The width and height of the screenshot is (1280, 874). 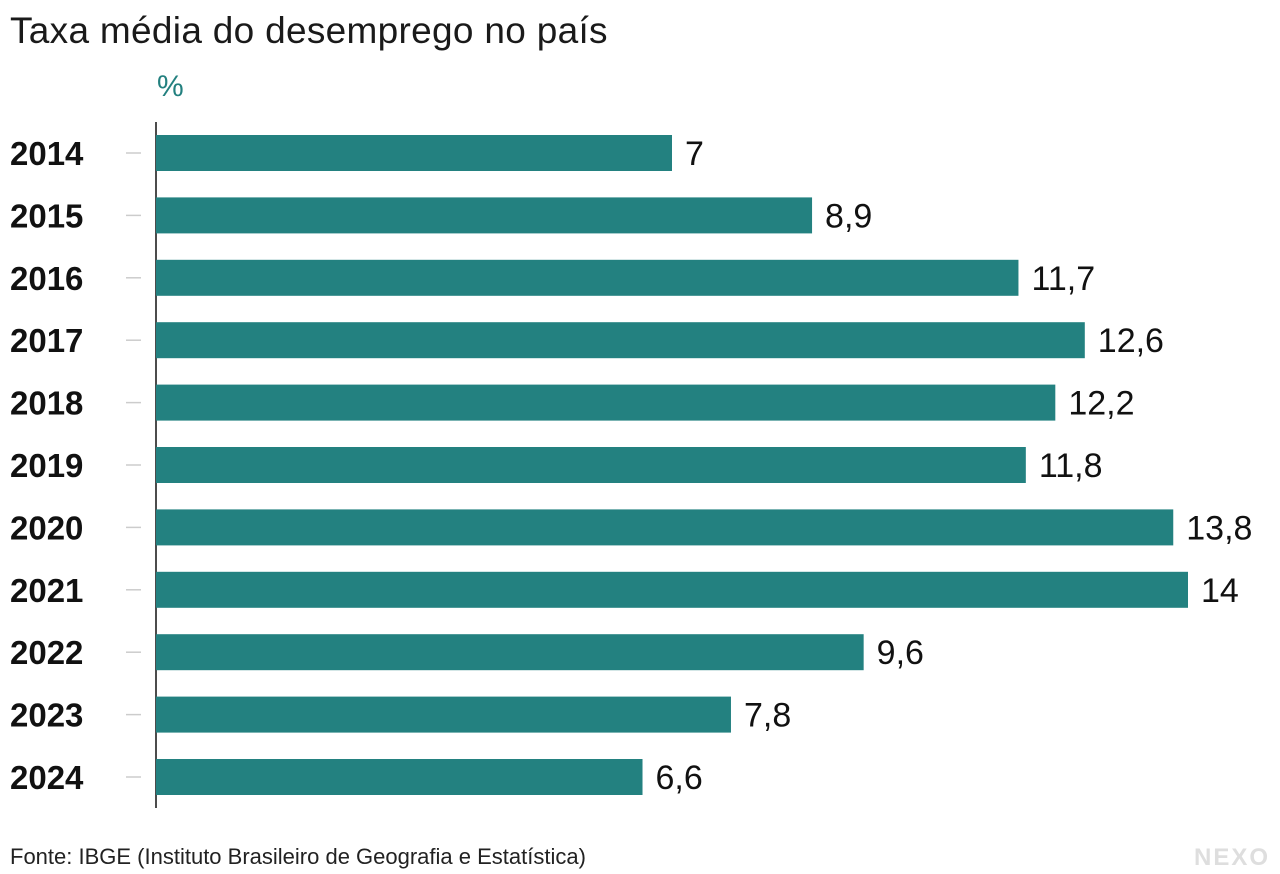 What do you see at coordinates (1063, 279) in the screenshot?
I see `data-label: 11,7` at bounding box center [1063, 279].